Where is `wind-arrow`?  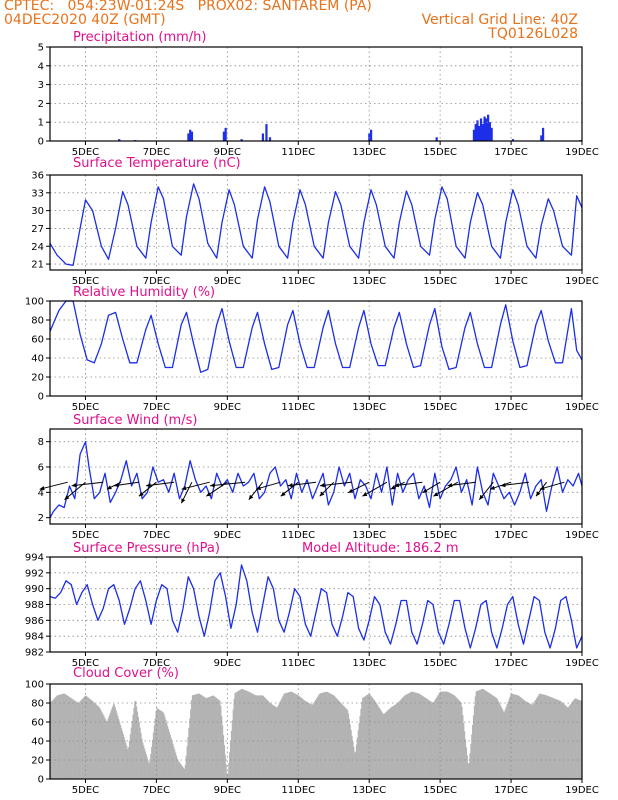 wind-arrow is located at coordinates (228, 484).